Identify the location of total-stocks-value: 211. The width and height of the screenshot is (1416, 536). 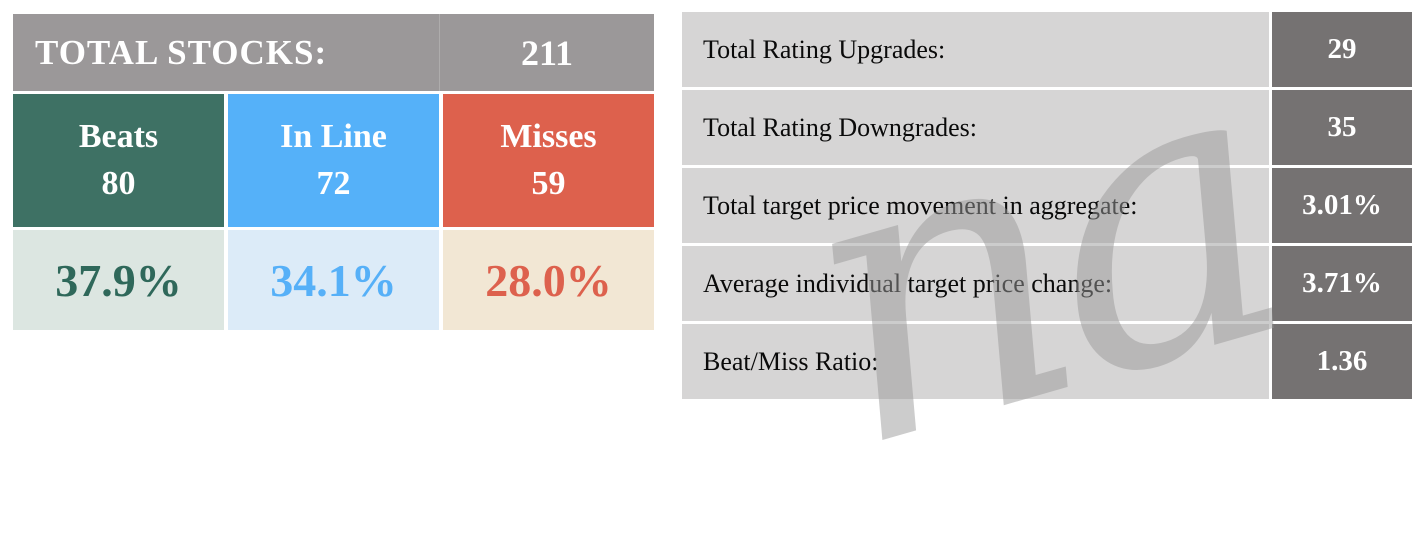
(546, 52).